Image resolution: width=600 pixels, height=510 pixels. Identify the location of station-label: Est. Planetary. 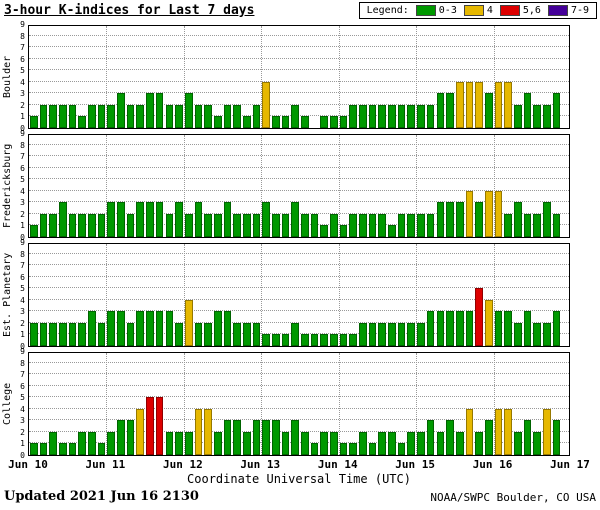
(7, 295).